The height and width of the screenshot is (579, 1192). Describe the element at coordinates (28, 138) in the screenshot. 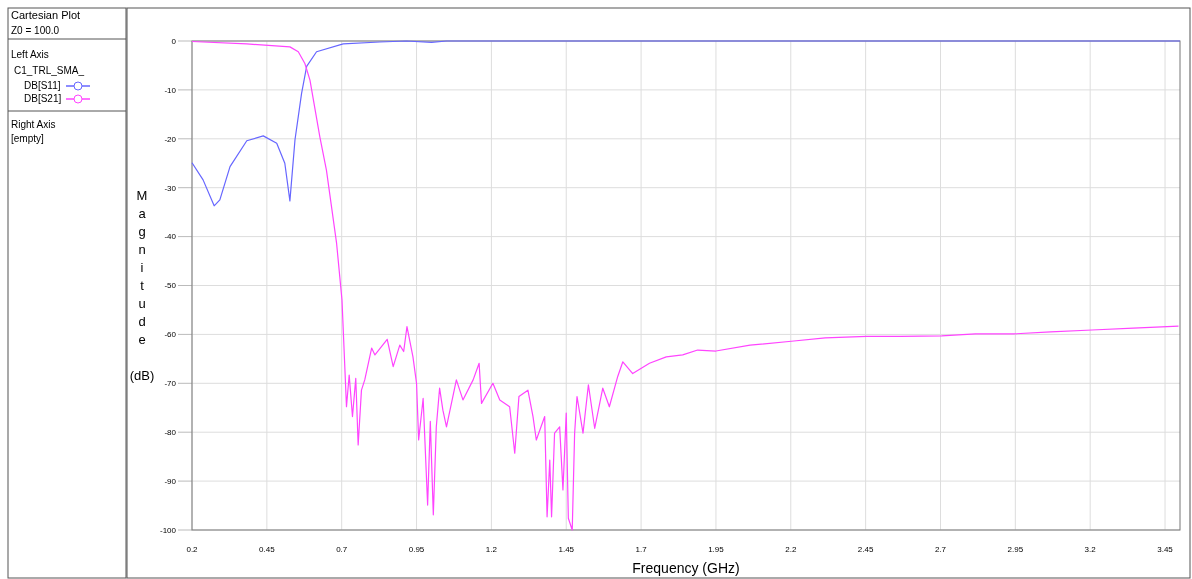

I see `text: [empty]` at that location.